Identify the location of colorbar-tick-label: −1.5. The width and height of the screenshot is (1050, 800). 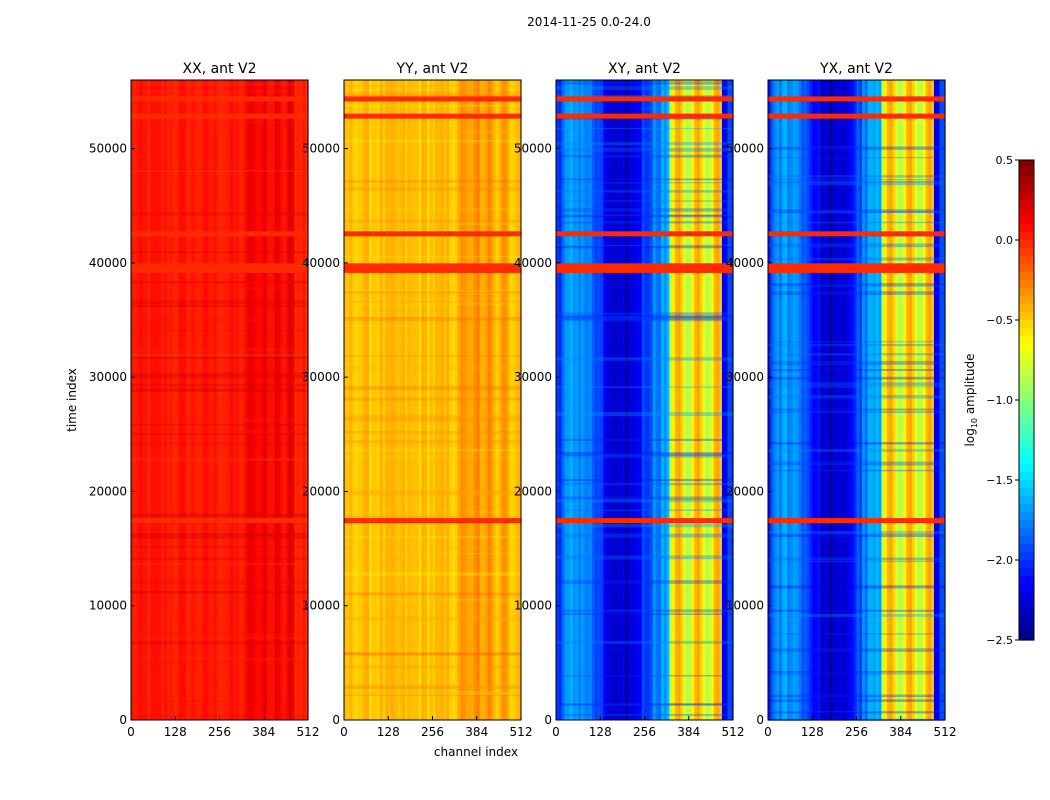
(999, 480).